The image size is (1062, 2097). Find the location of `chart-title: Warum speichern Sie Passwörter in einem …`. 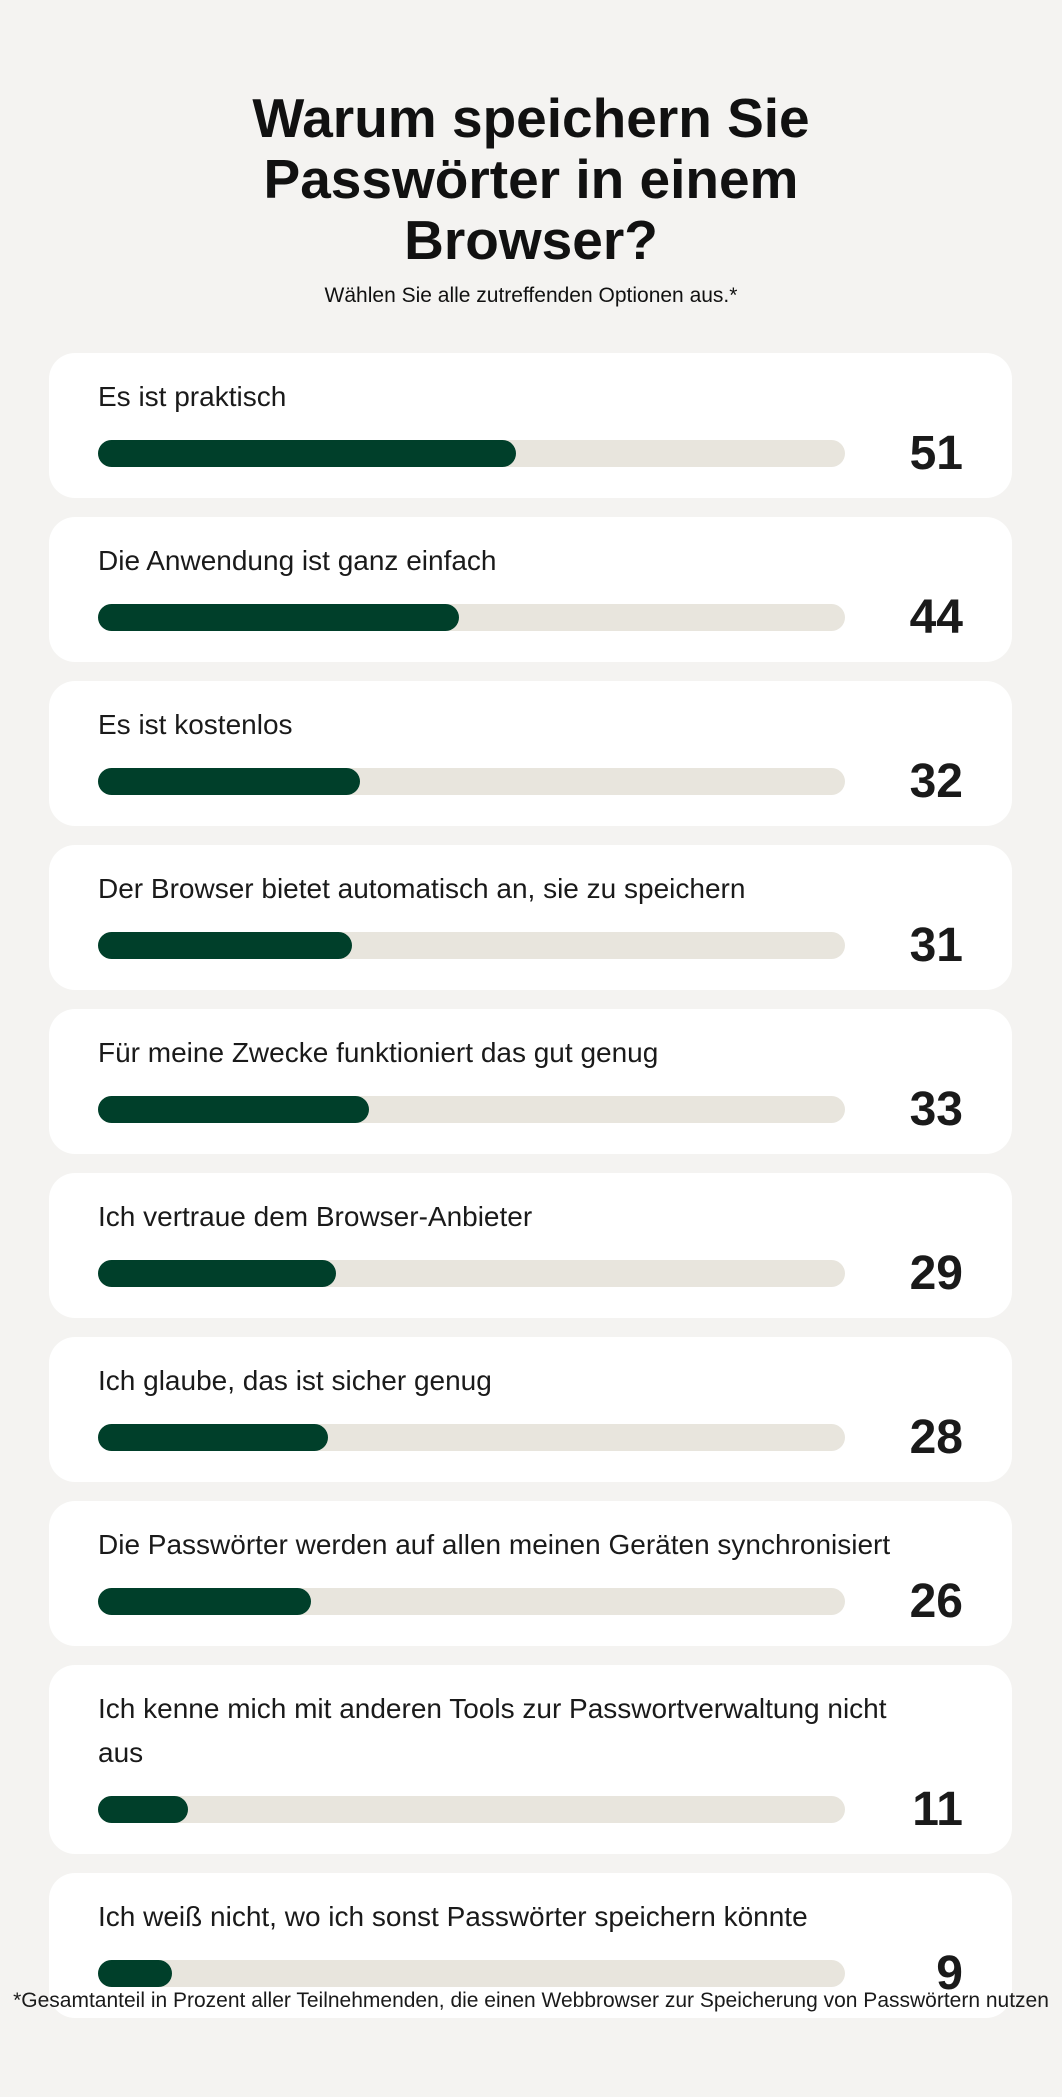

chart-title: Warum speichern Sie Passwörter in einem … is located at coordinates (531, 179).